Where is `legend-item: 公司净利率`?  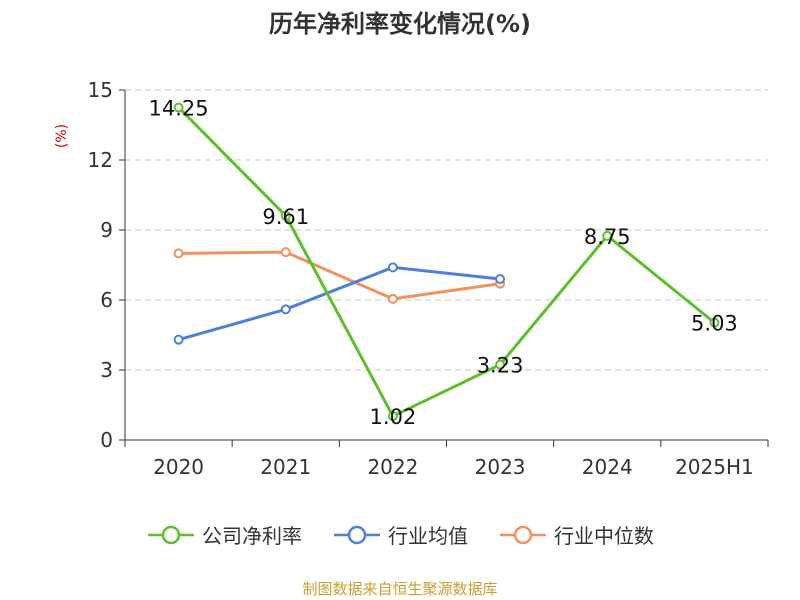
legend-item: 公司净利率 is located at coordinates (224, 534).